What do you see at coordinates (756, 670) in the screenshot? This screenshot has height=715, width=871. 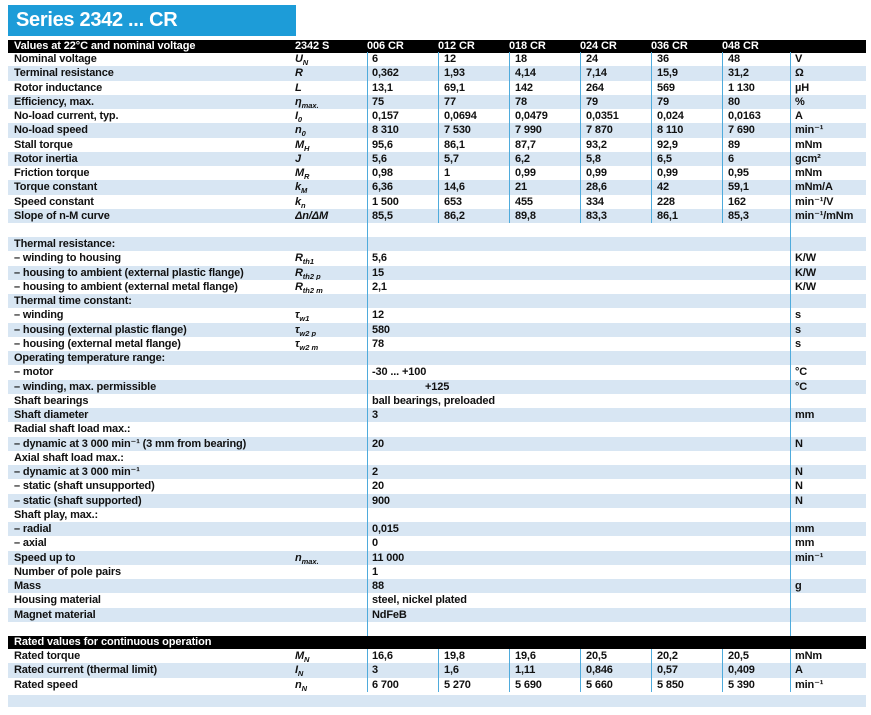 I see `value-cell: 0,409` at bounding box center [756, 670].